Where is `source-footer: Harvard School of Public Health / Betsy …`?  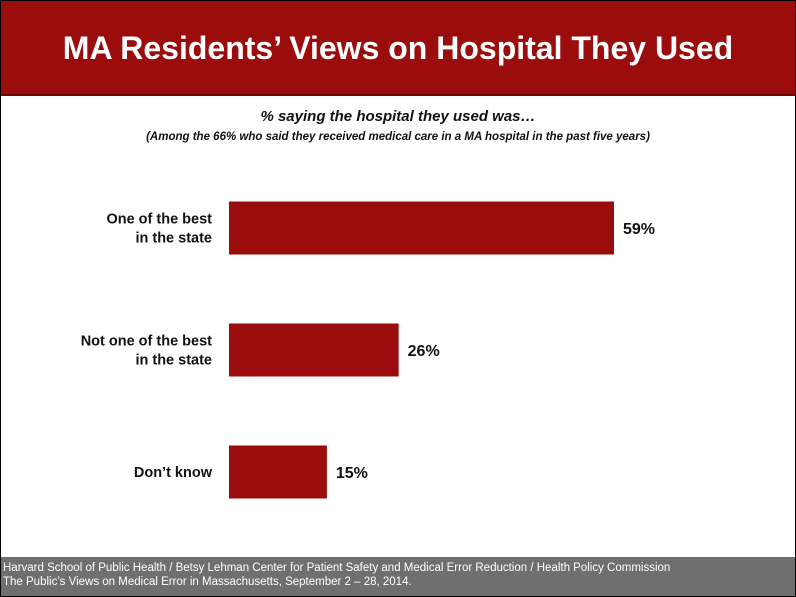 source-footer: Harvard School of Public Health / Betsy … is located at coordinates (398, 576).